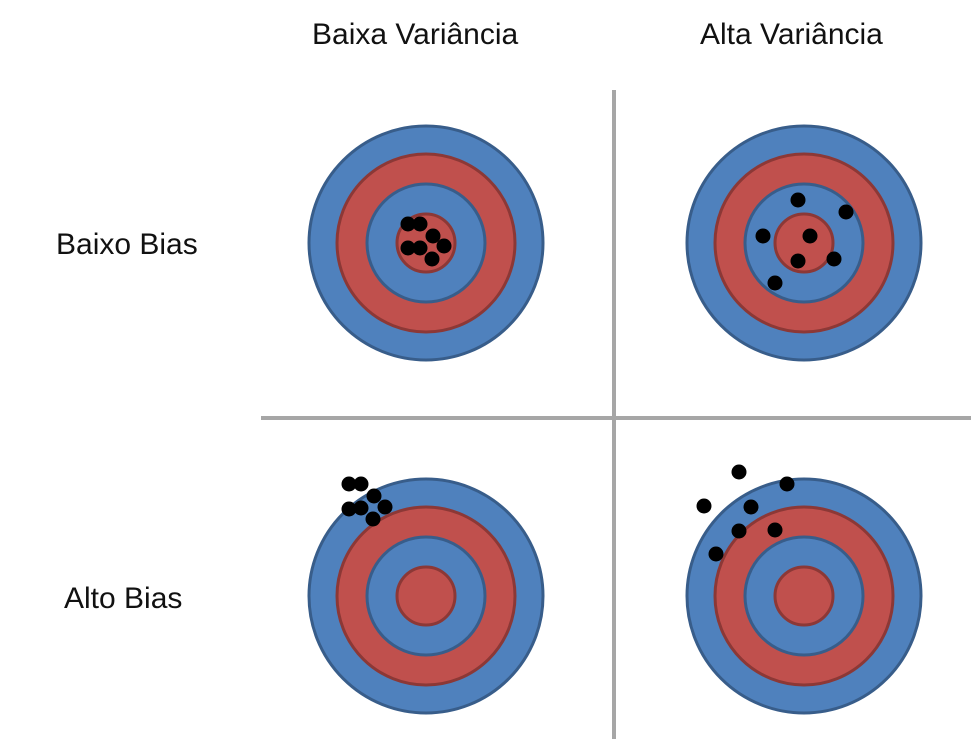 Image resolution: width=971 pixels, height=739 pixels. What do you see at coordinates (127, 244) in the screenshot?
I see `row-header-low-bias: Baixo Bias` at bounding box center [127, 244].